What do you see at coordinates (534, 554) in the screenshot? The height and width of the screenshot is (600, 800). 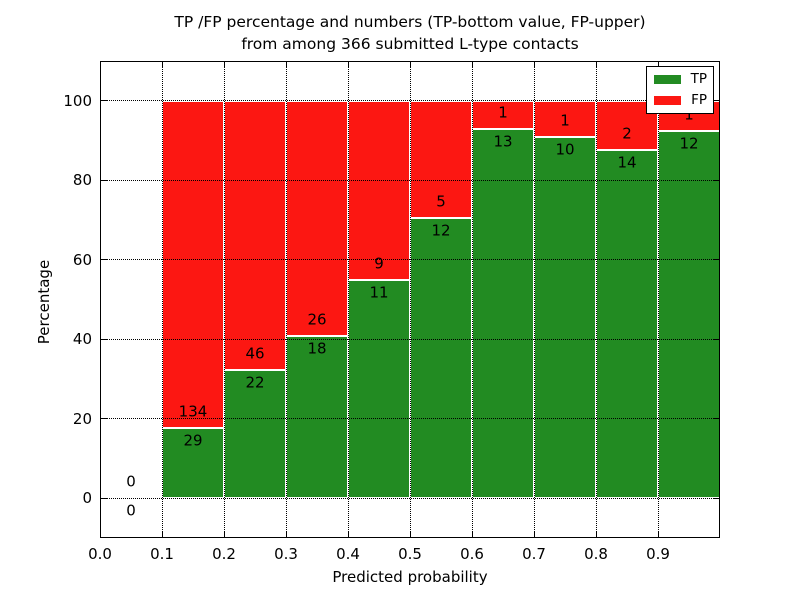 I see `x-tick-label: 0.7` at bounding box center [534, 554].